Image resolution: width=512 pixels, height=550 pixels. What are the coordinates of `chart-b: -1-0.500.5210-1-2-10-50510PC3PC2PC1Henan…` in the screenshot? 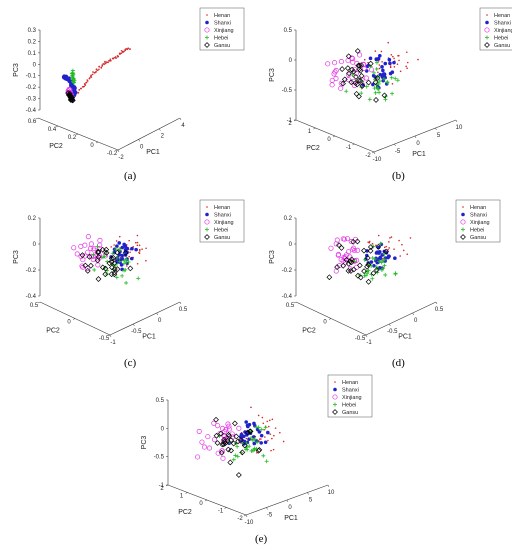 It's located at (390, 85).